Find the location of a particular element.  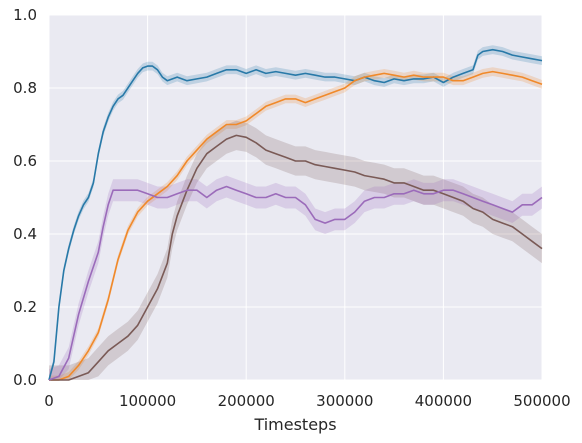

x-tick-label: 300000 is located at coordinates (344, 401).